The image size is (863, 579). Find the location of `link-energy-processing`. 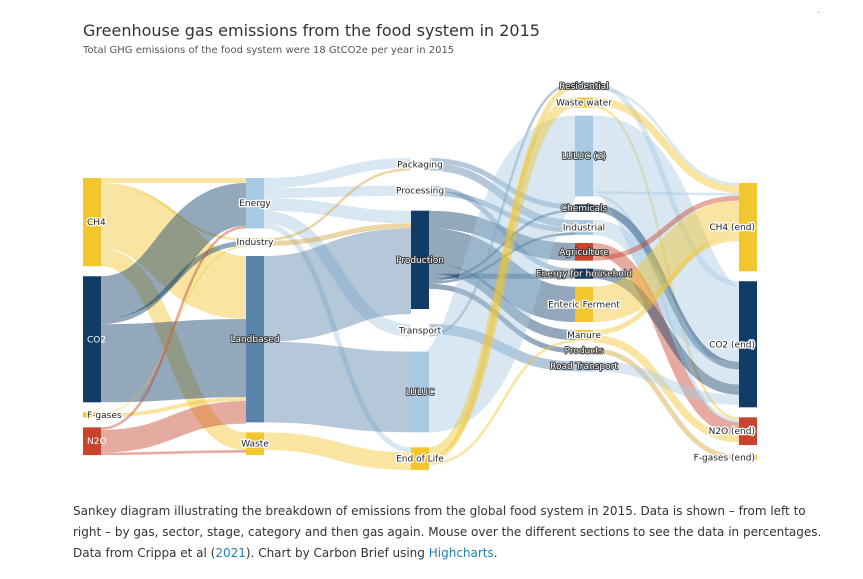

link-energy-processing is located at coordinates (337, 192).